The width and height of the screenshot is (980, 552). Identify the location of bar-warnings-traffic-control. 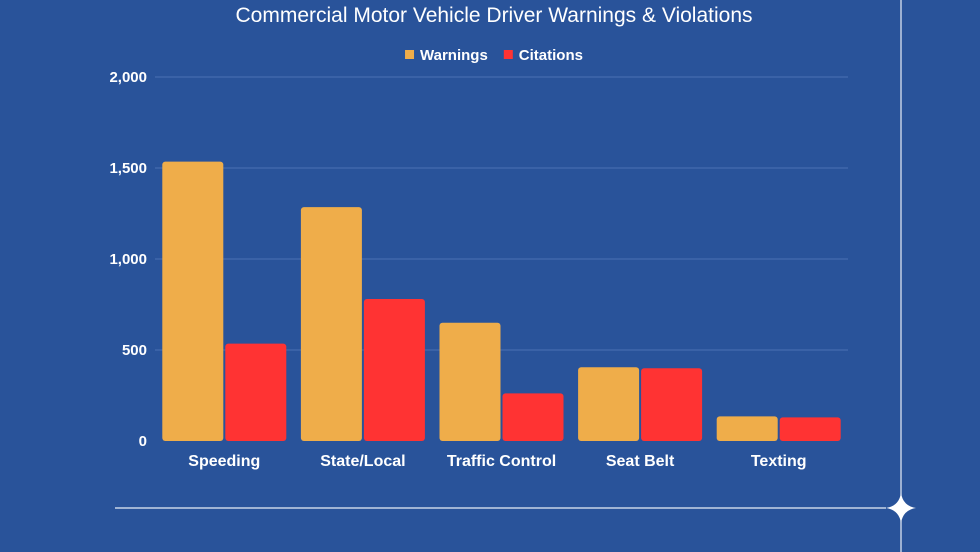
(470, 381).